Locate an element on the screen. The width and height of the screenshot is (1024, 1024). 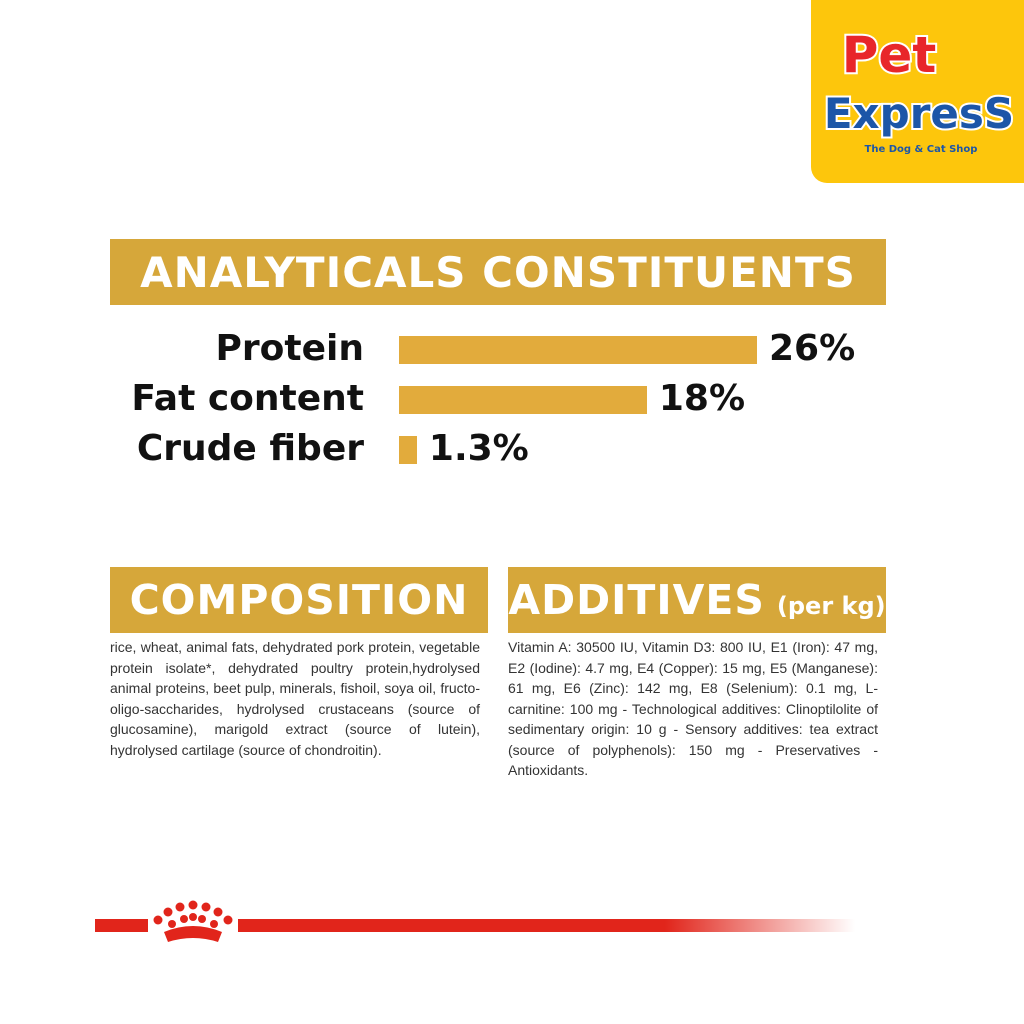
crown-icon is located at coordinates (193, 923).